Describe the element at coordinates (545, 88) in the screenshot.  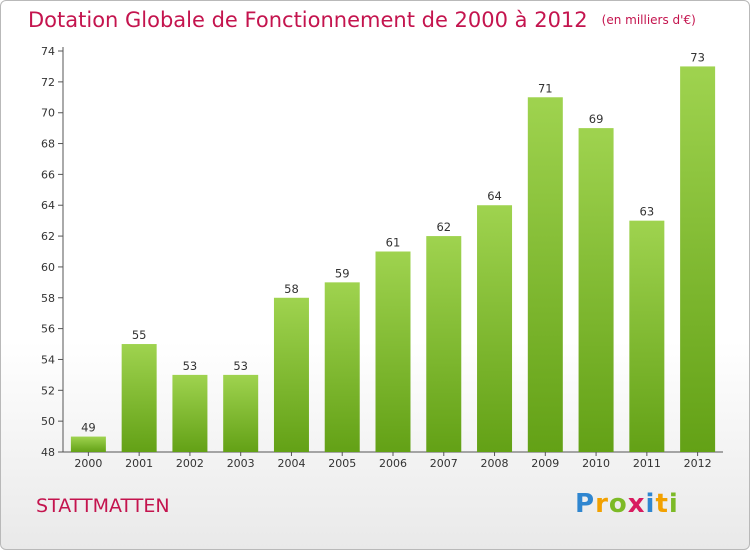
I see `value-label: 71` at that location.